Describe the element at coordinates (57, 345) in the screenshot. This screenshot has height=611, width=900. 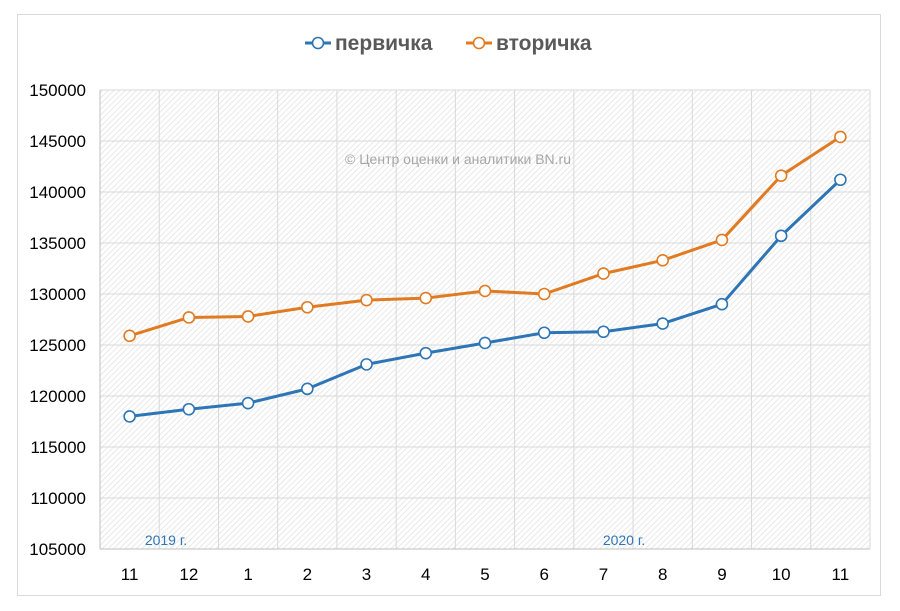
I see `y-tick-label: 125000` at that location.